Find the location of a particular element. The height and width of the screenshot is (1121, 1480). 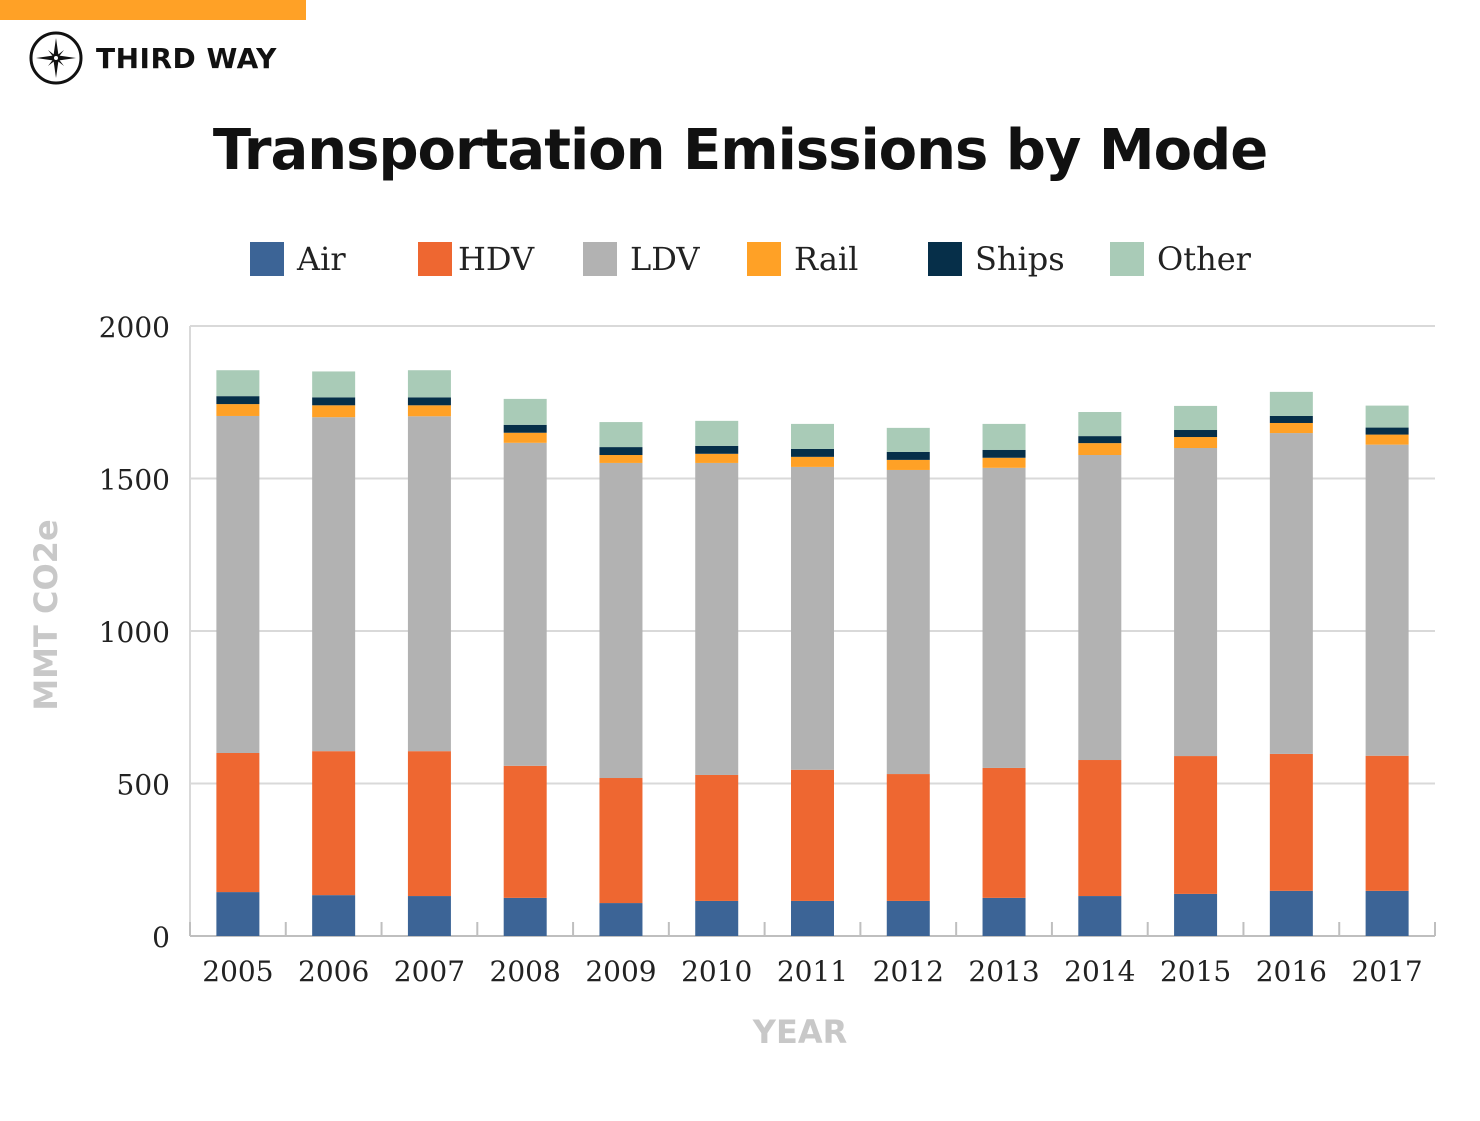

bar-segment-hdv-2008 is located at coordinates (525, 831).